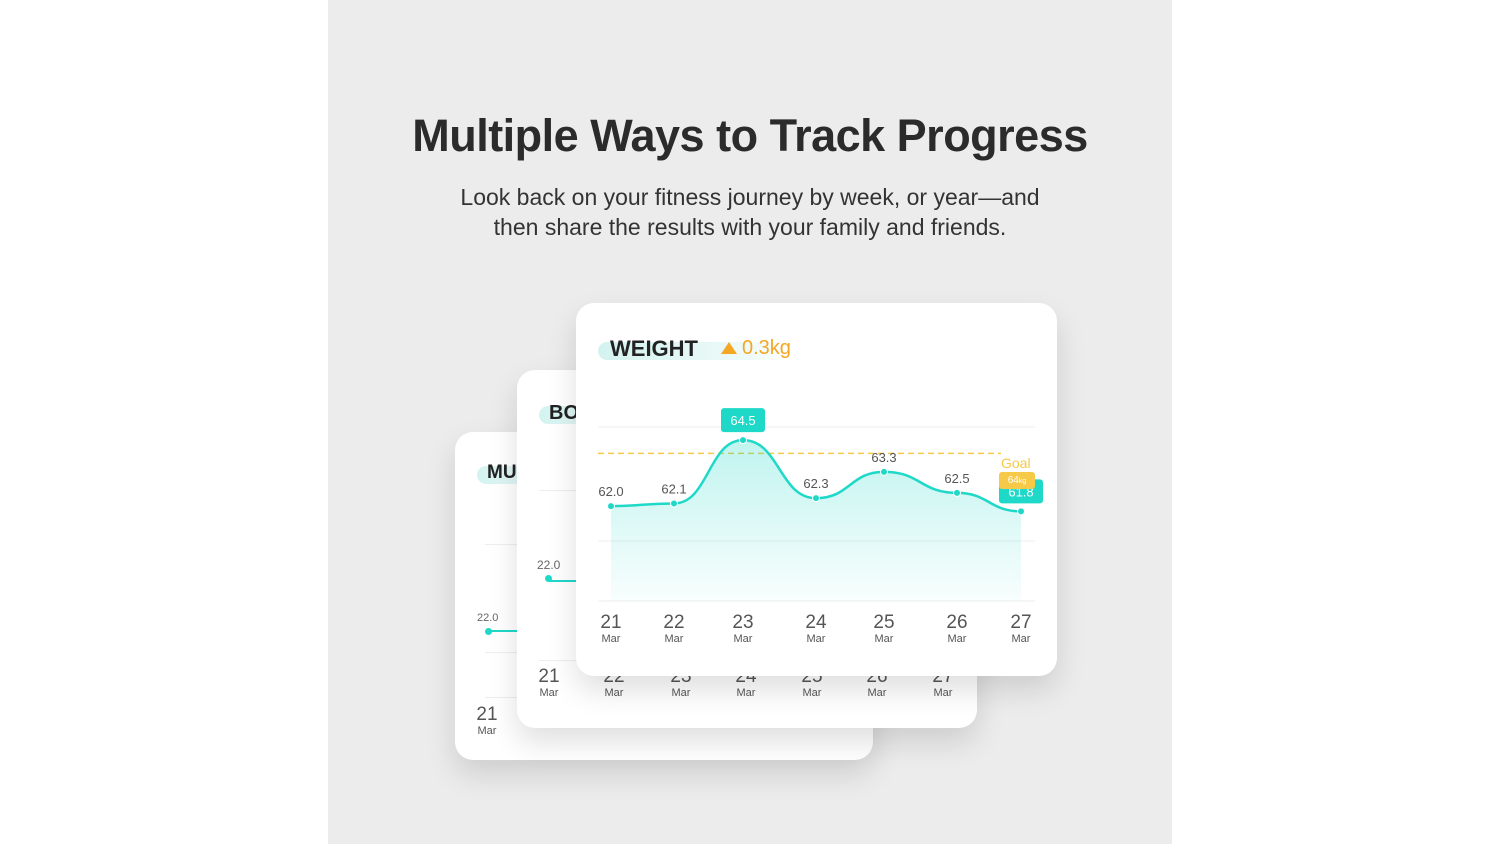  What do you see at coordinates (729, 348) in the screenshot?
I see `triangle-up-icon` at bounding box center [729, 348].